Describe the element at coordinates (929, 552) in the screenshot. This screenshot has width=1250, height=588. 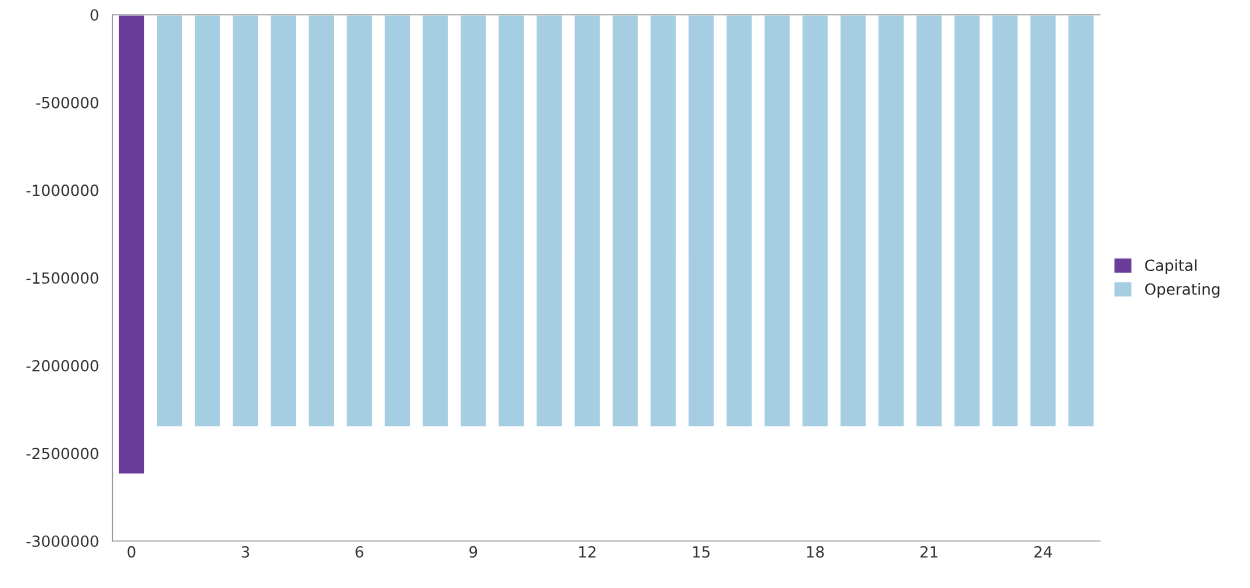
I see `x-tick-label: 21` at that location.